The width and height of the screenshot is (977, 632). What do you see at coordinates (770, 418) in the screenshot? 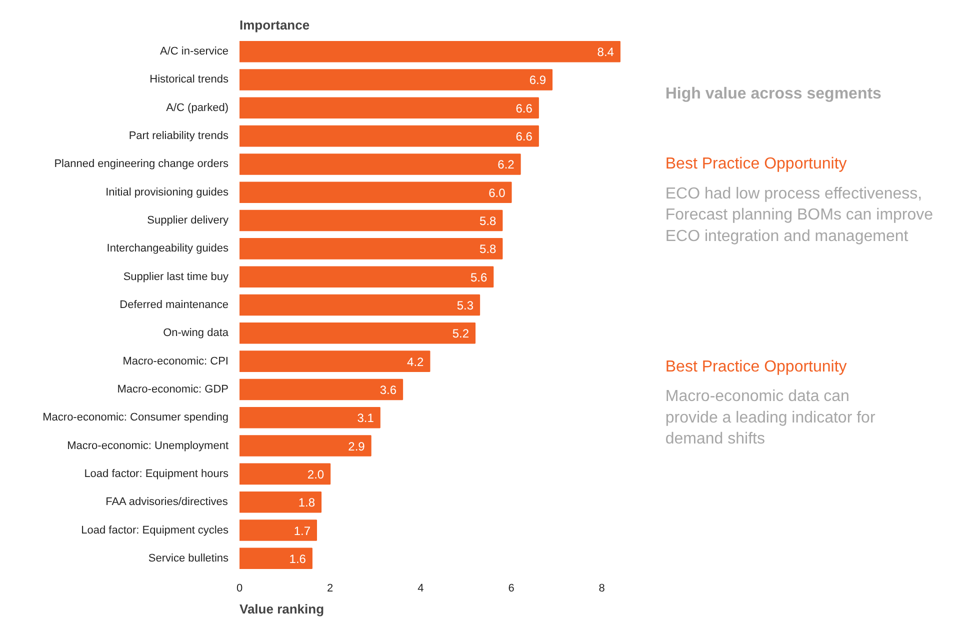
I see `text: Macro-economic data can provide a leading indicator for demand shifts` at bounding box center [770, 418].